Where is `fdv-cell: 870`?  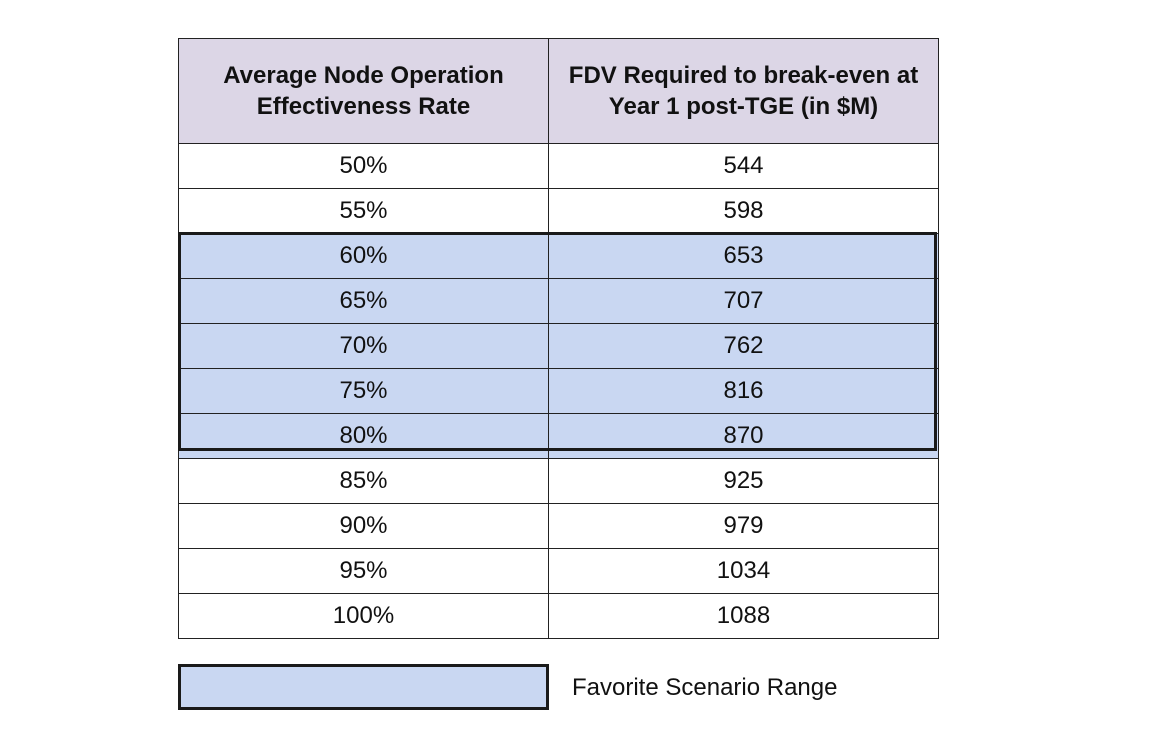 fdv-cell: 870 is located at coordinates (743, 436).